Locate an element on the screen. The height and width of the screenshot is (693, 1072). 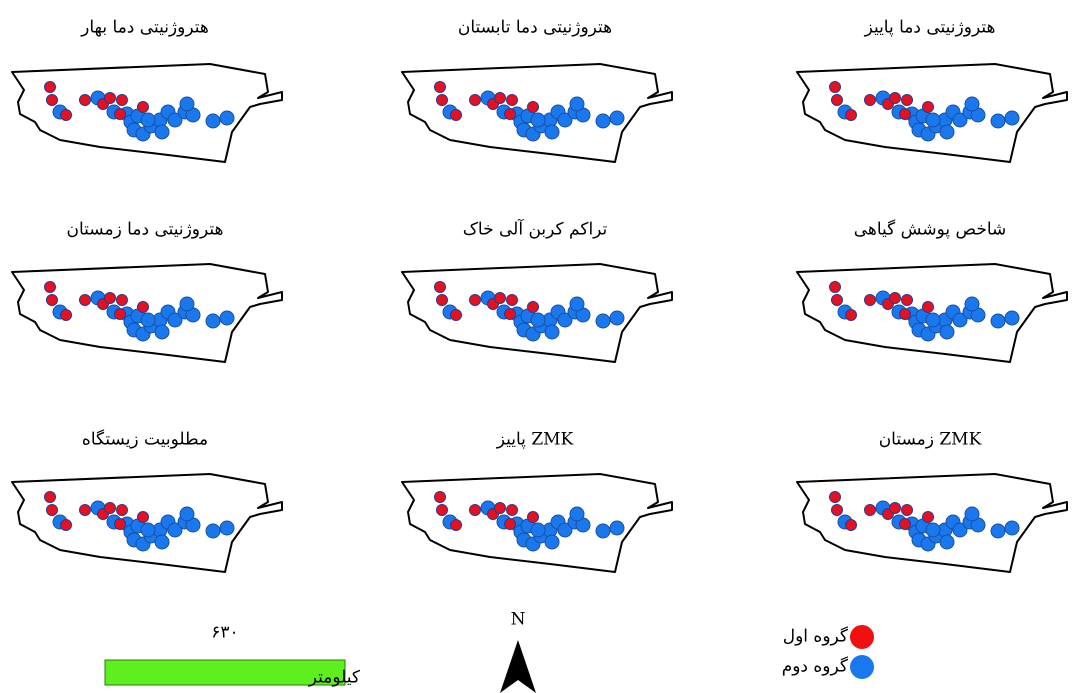
north-arrow is located at coordinates (518, 666).